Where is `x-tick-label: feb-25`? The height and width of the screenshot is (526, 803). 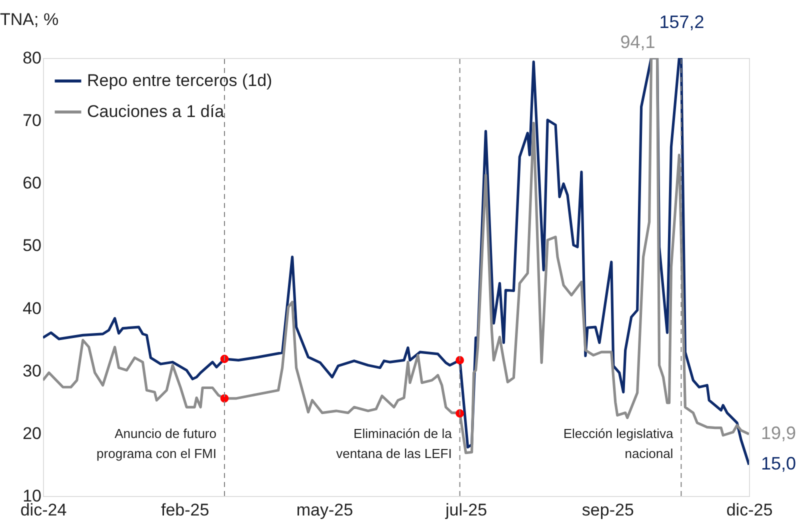
x-tick-label: feb-25 is located at coordinates (185, 510).